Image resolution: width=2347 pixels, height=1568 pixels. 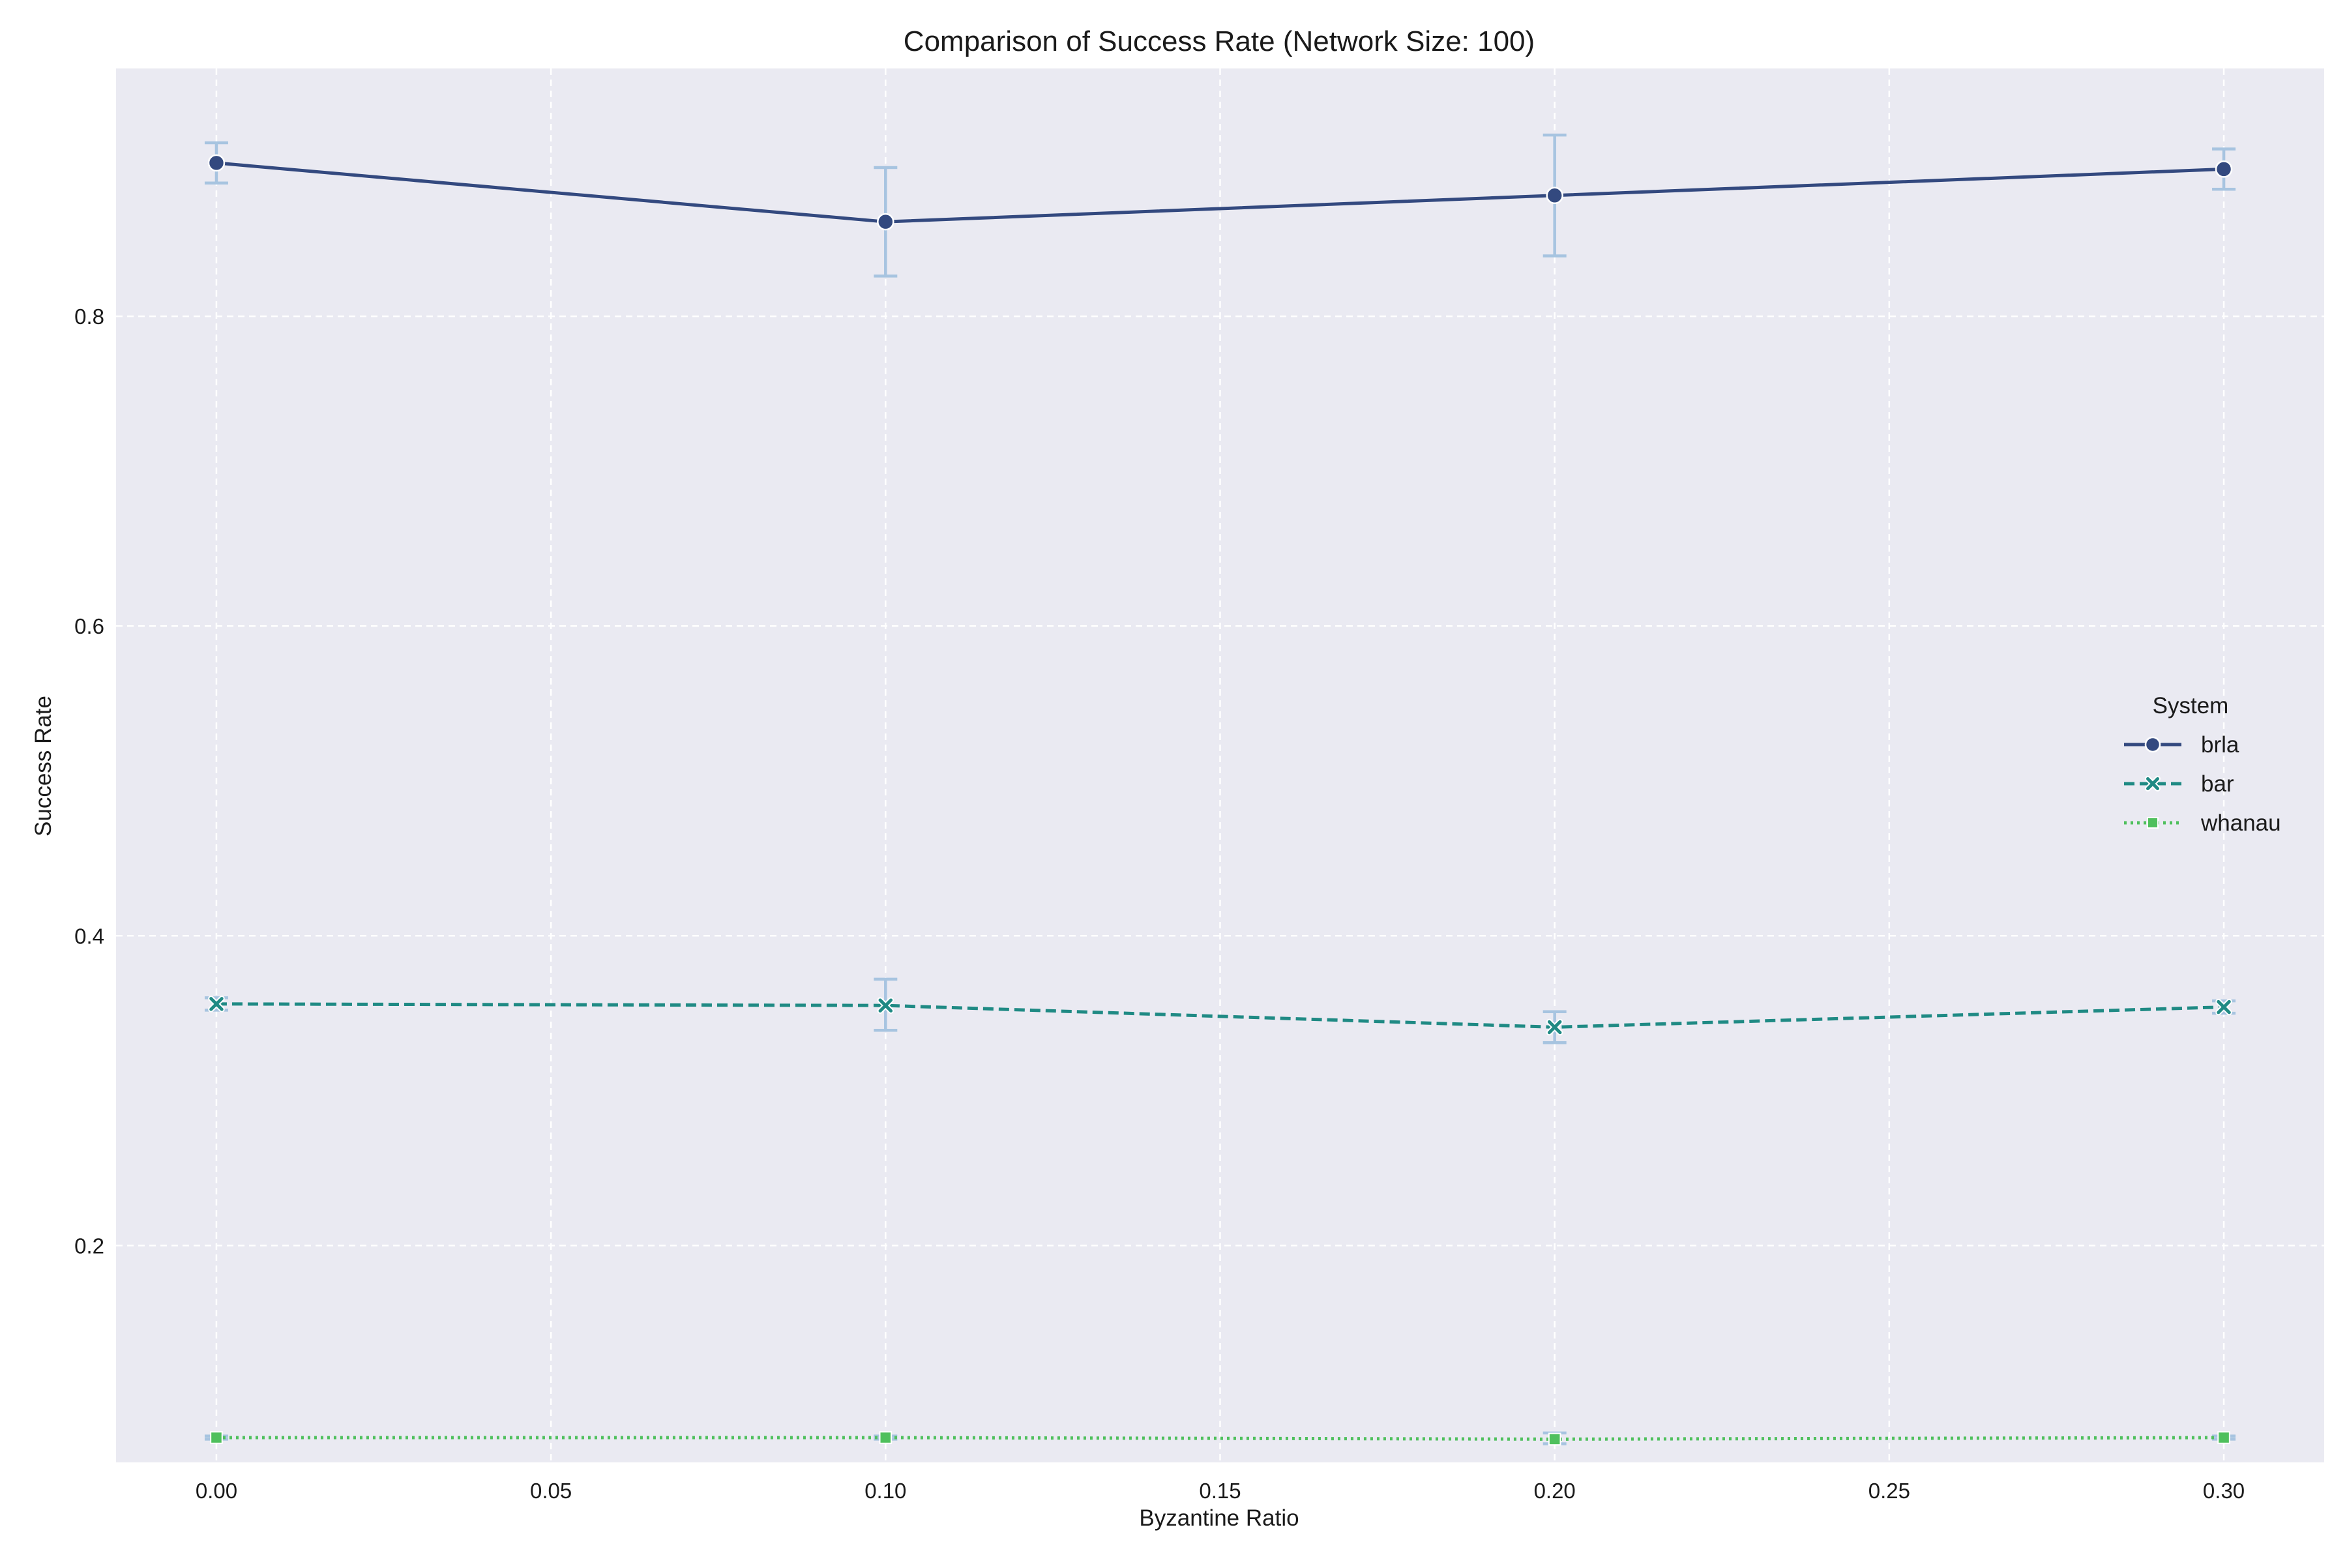 I want to click on legend: System brla bar whanau, so click(x=2202, y=765).